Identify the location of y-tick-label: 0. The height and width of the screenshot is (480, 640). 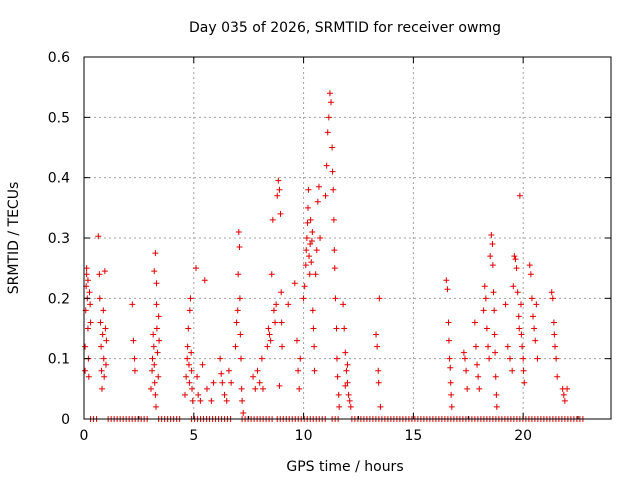
(65, 420).